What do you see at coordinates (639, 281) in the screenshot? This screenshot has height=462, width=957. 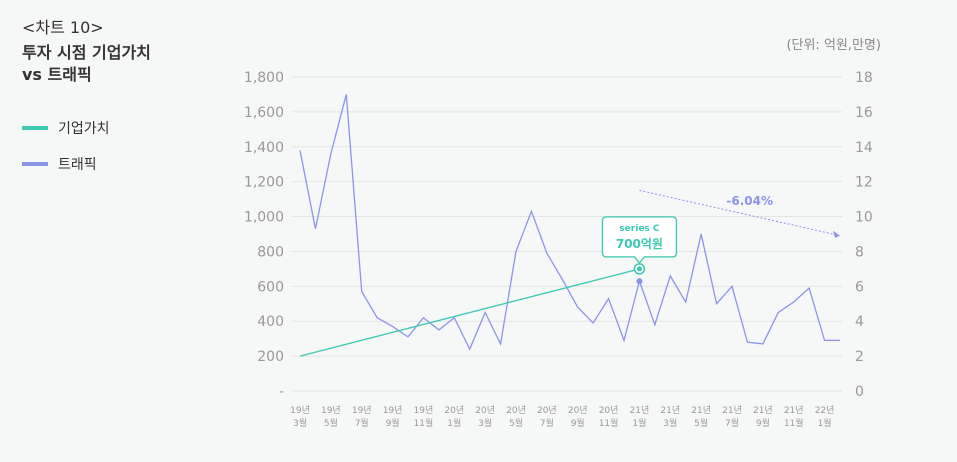 I see `traffic-point-highlight` at bounding box center [639, 281].